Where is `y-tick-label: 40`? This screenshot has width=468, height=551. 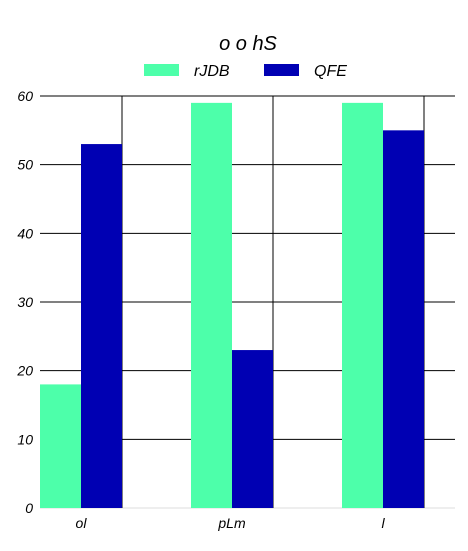 y-tick-label: 40 is located at coordinates (25, 233).